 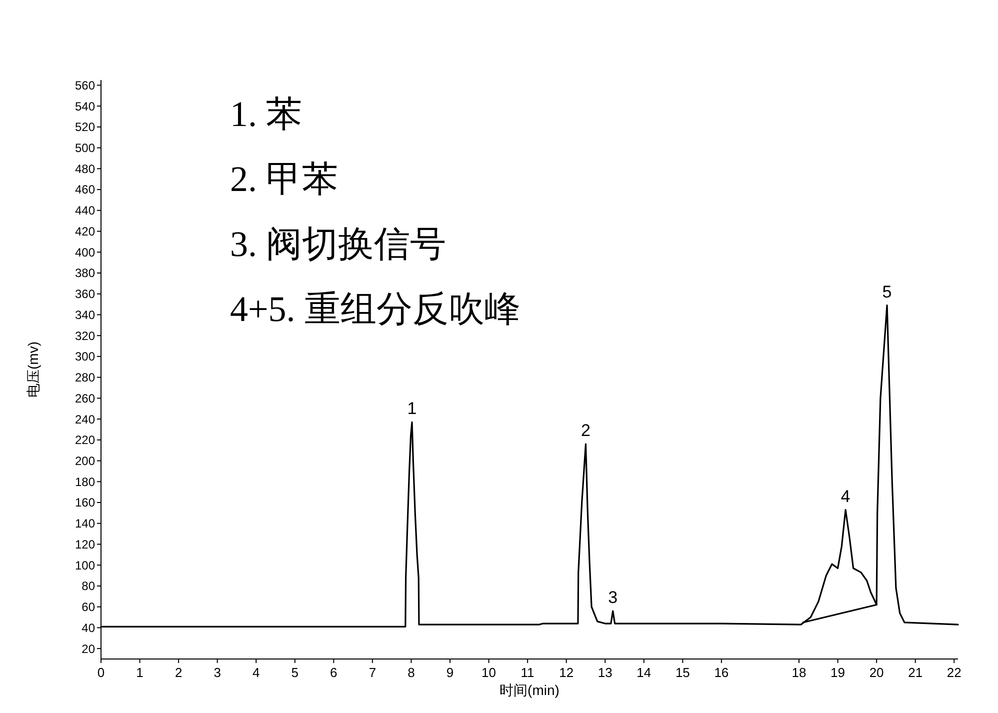 I want to click on annotation: 2. 甲苯, so click(x=284, y=179).